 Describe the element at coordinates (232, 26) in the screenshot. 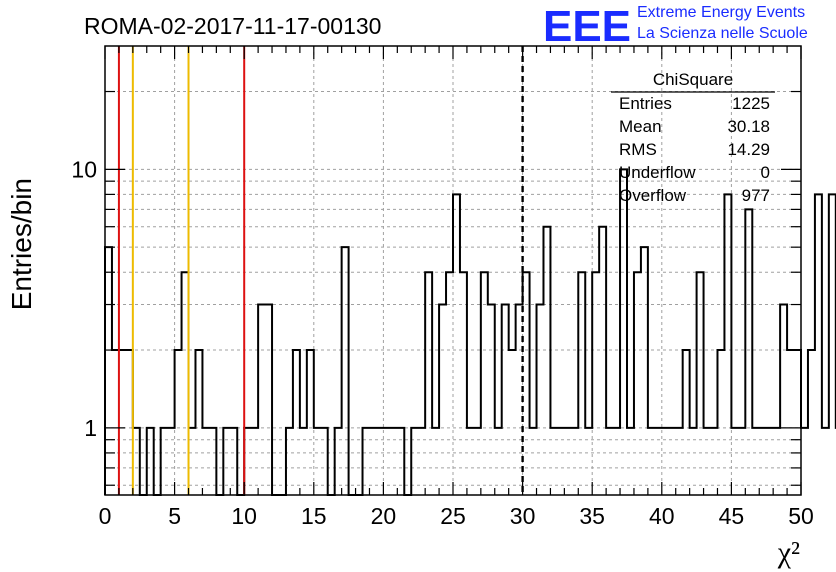

I see `chart-title: ROMA-02-2017-11-17-00130` at that location.